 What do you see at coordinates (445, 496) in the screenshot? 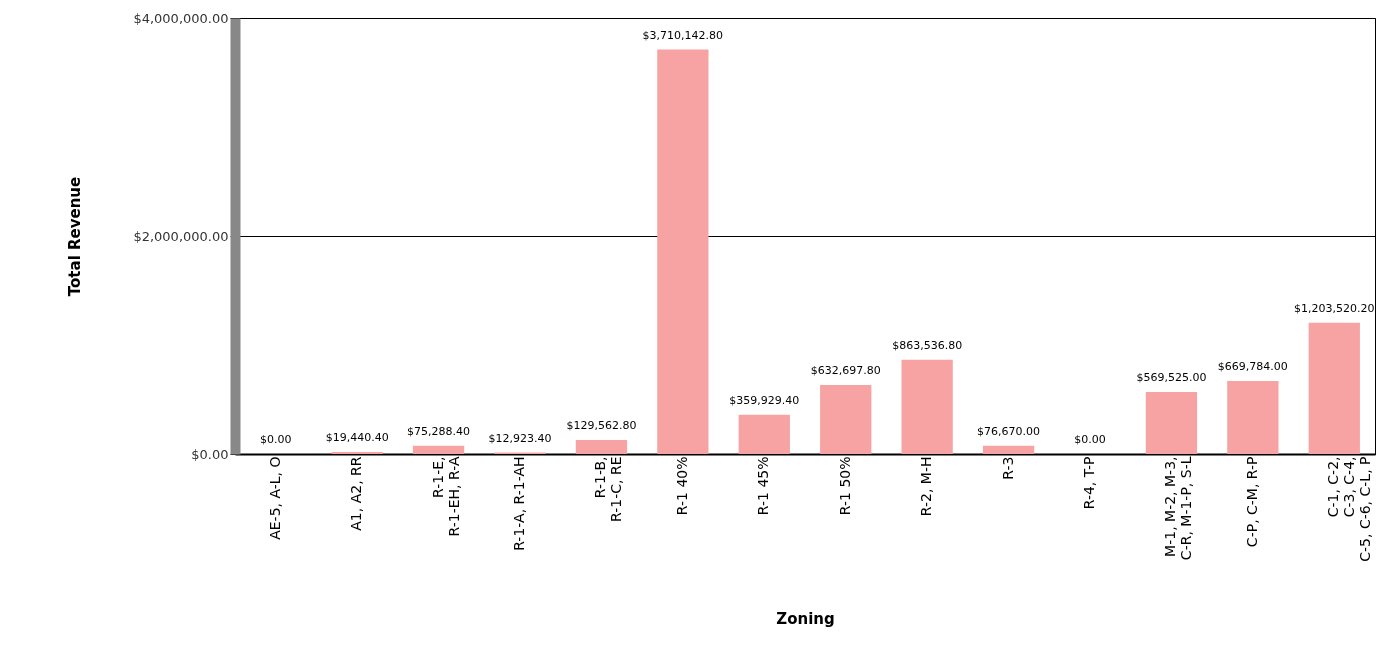
I see `x-tick-label: R-1-E, R-1-EH, R-A` at bounding box center [445, 496].